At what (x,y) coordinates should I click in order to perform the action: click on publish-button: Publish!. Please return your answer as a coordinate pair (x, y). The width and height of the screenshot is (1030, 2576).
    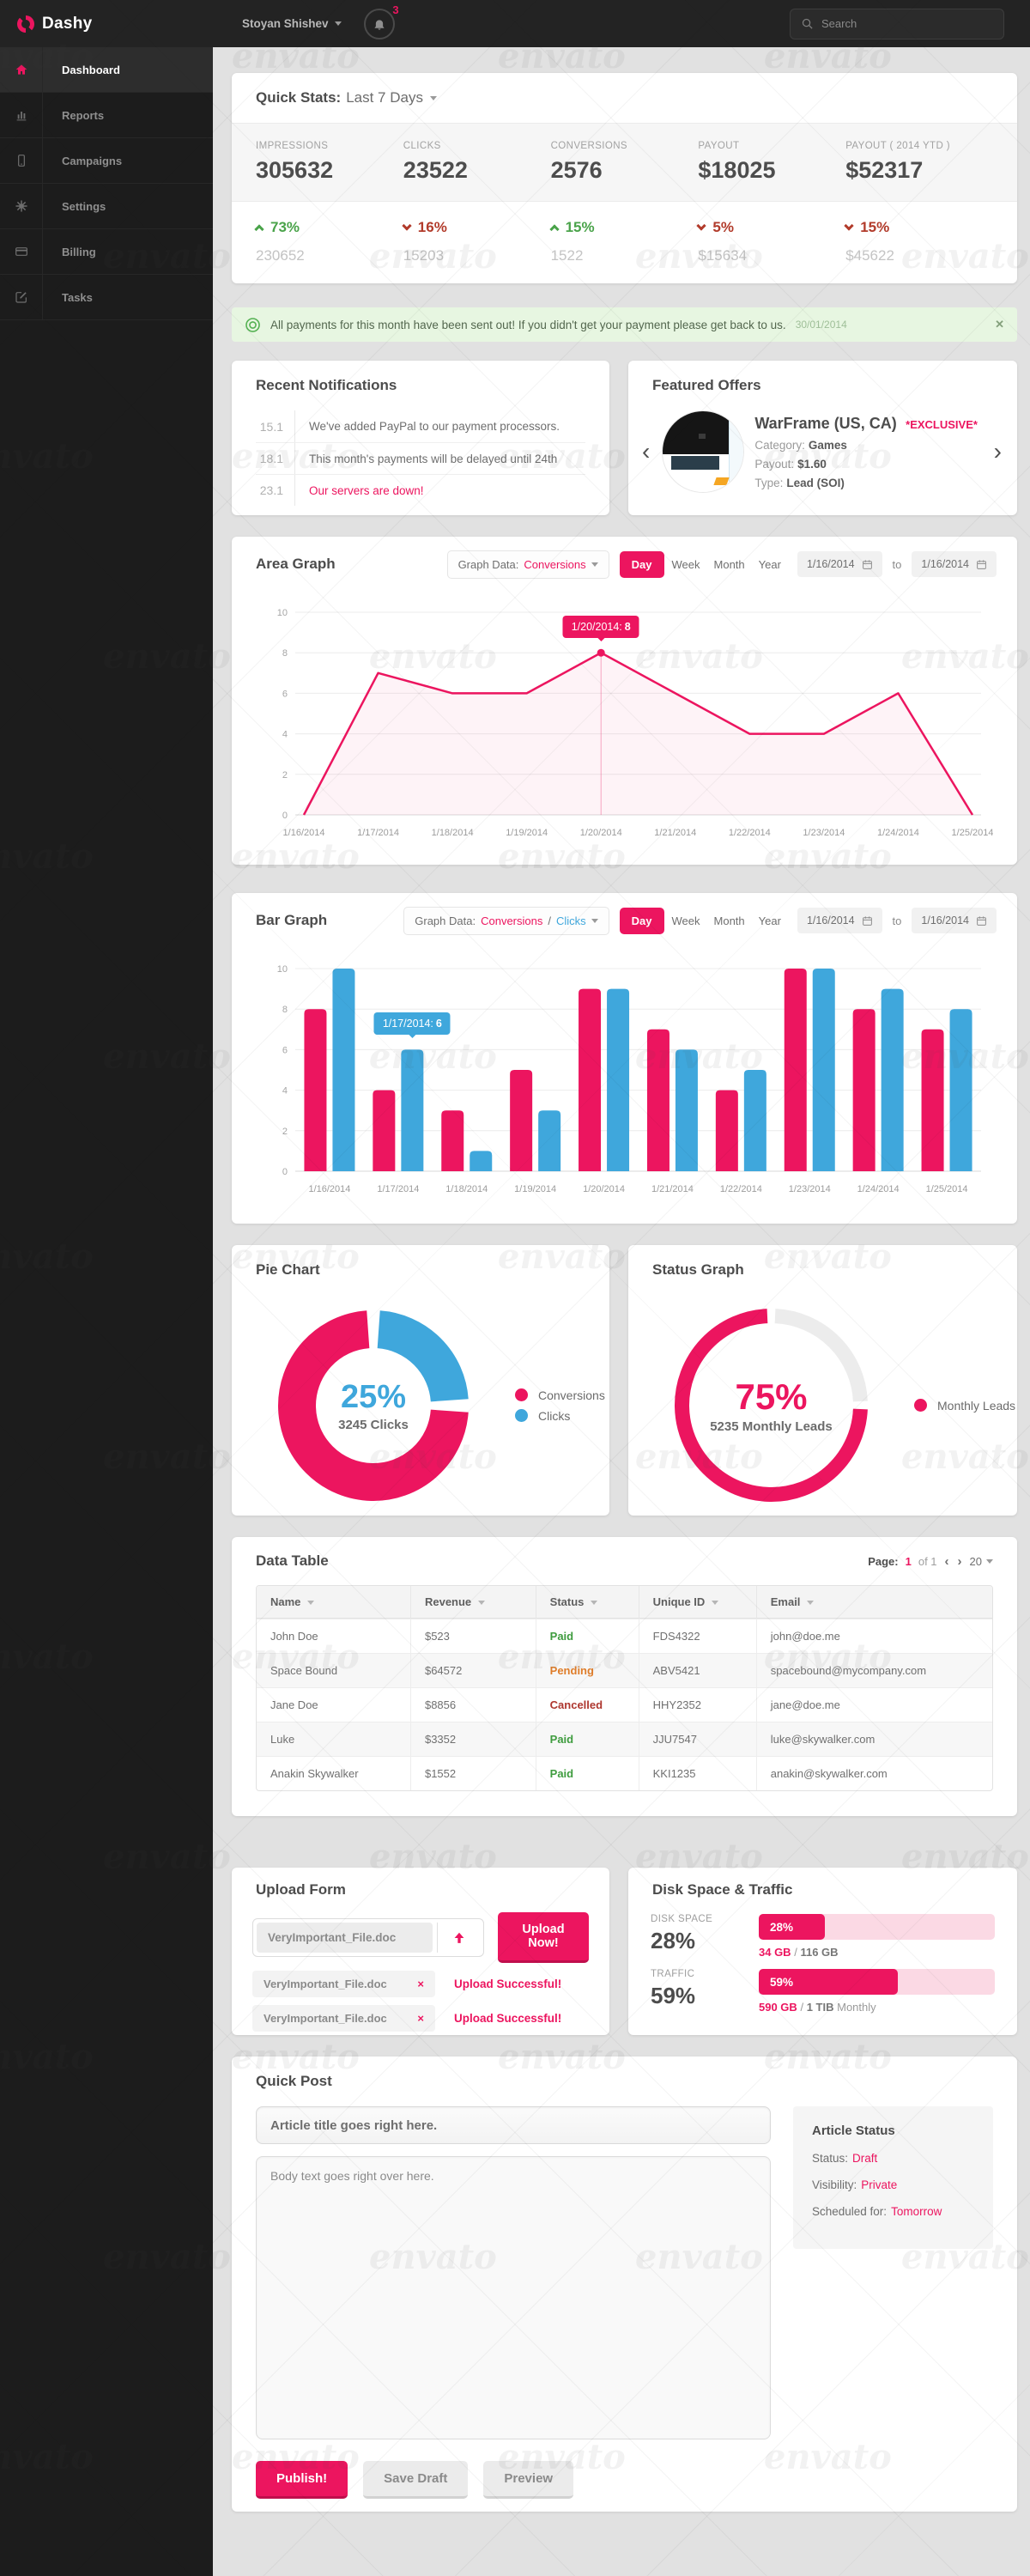
    Looking at the image, I should click on (302, 2480).